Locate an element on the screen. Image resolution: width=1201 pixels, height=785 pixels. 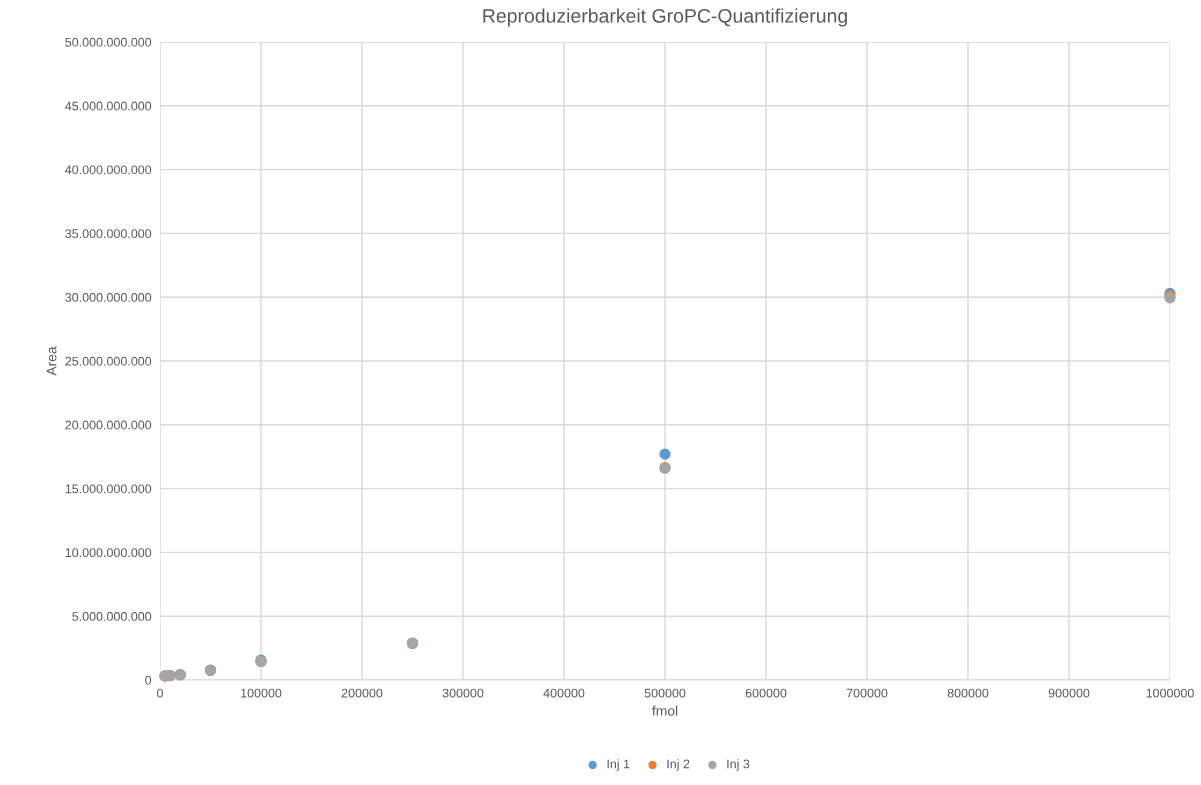
y-tick-label: 15.000.000.000 is located at coordinates (108, 489).